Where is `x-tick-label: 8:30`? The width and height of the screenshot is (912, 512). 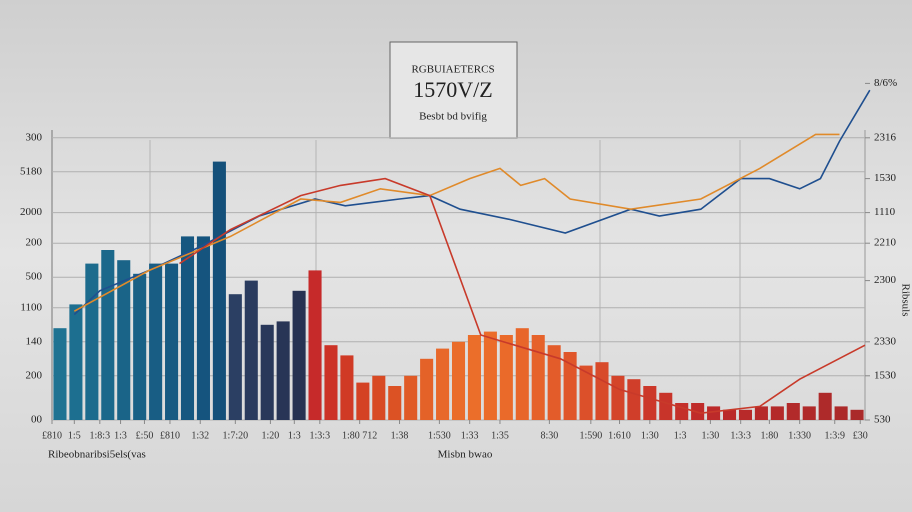 x-tick-label: 8:30 is located at coordinates (549, 435).